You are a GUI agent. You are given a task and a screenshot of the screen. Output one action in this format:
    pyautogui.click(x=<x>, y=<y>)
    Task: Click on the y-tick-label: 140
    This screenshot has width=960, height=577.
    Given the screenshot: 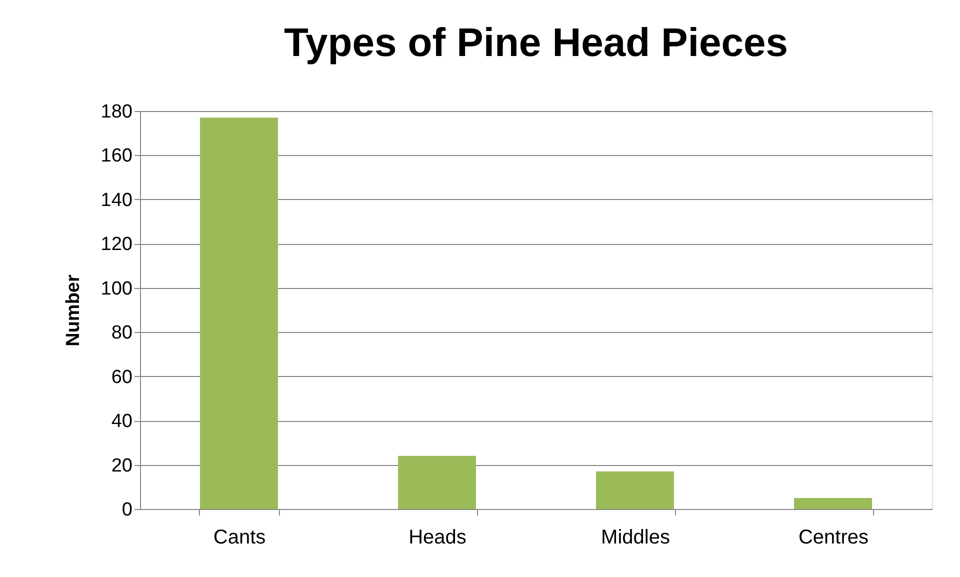 What is the action you would take?
    pyautogui.click(x=116, y=200)
    